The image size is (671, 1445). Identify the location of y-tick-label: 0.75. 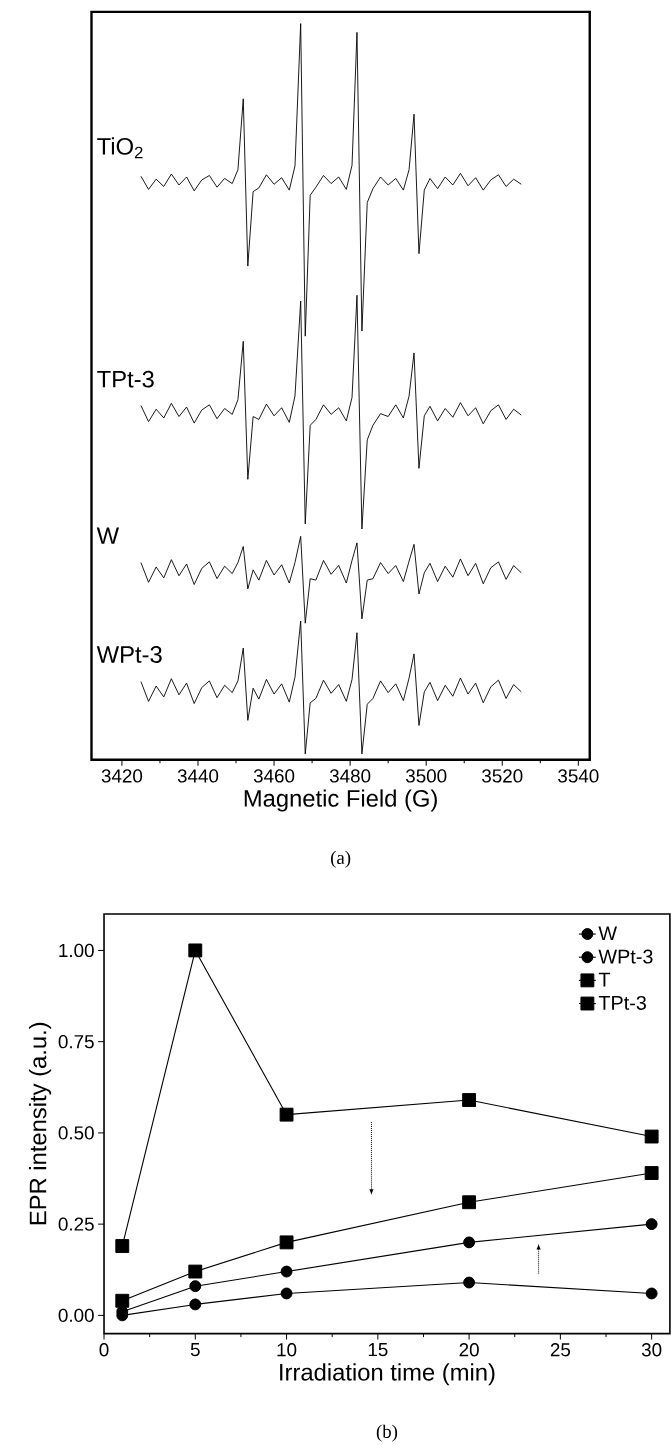
(76, 1041).